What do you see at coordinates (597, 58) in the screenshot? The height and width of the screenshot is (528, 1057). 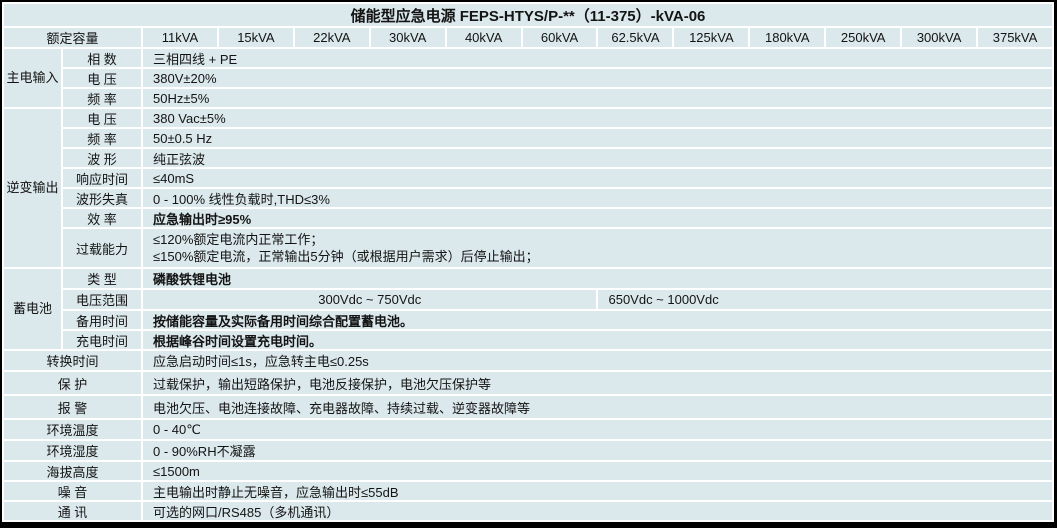 I see `value-cell: 三相四线 + PE` at bounding box center [597, 58].